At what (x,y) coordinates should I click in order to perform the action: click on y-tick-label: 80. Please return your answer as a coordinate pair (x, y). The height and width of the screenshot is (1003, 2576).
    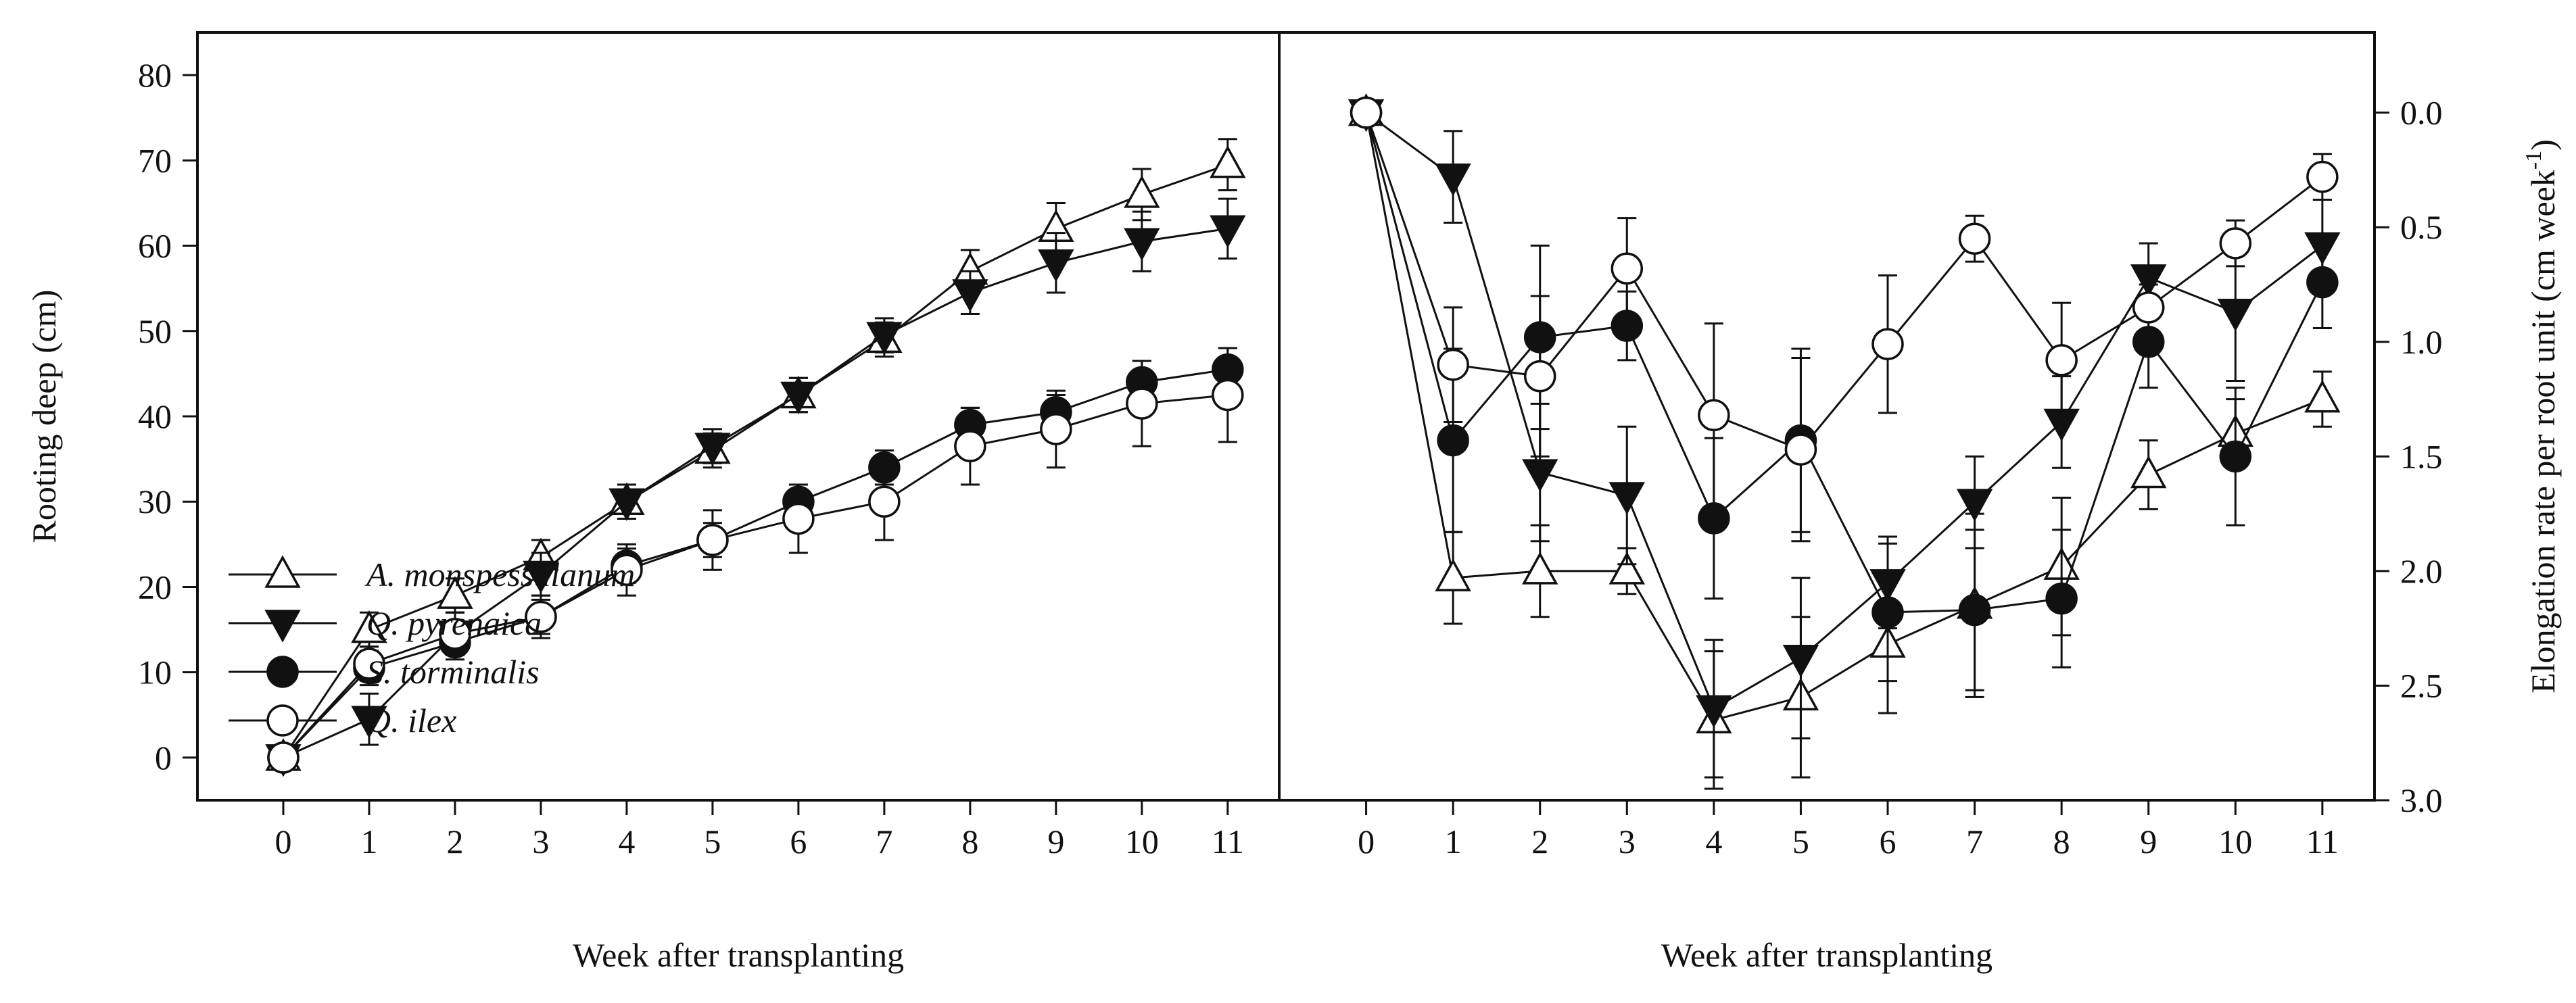
    Looking at the image, I should click on (155, 75).